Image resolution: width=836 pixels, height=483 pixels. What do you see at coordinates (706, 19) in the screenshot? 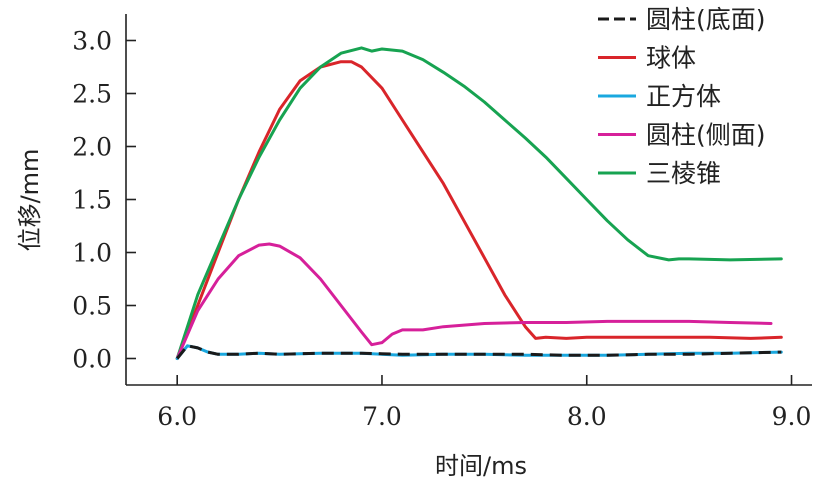
I see `legend-label-0: 圆柱(底面)` at bounding box center [706, 19].